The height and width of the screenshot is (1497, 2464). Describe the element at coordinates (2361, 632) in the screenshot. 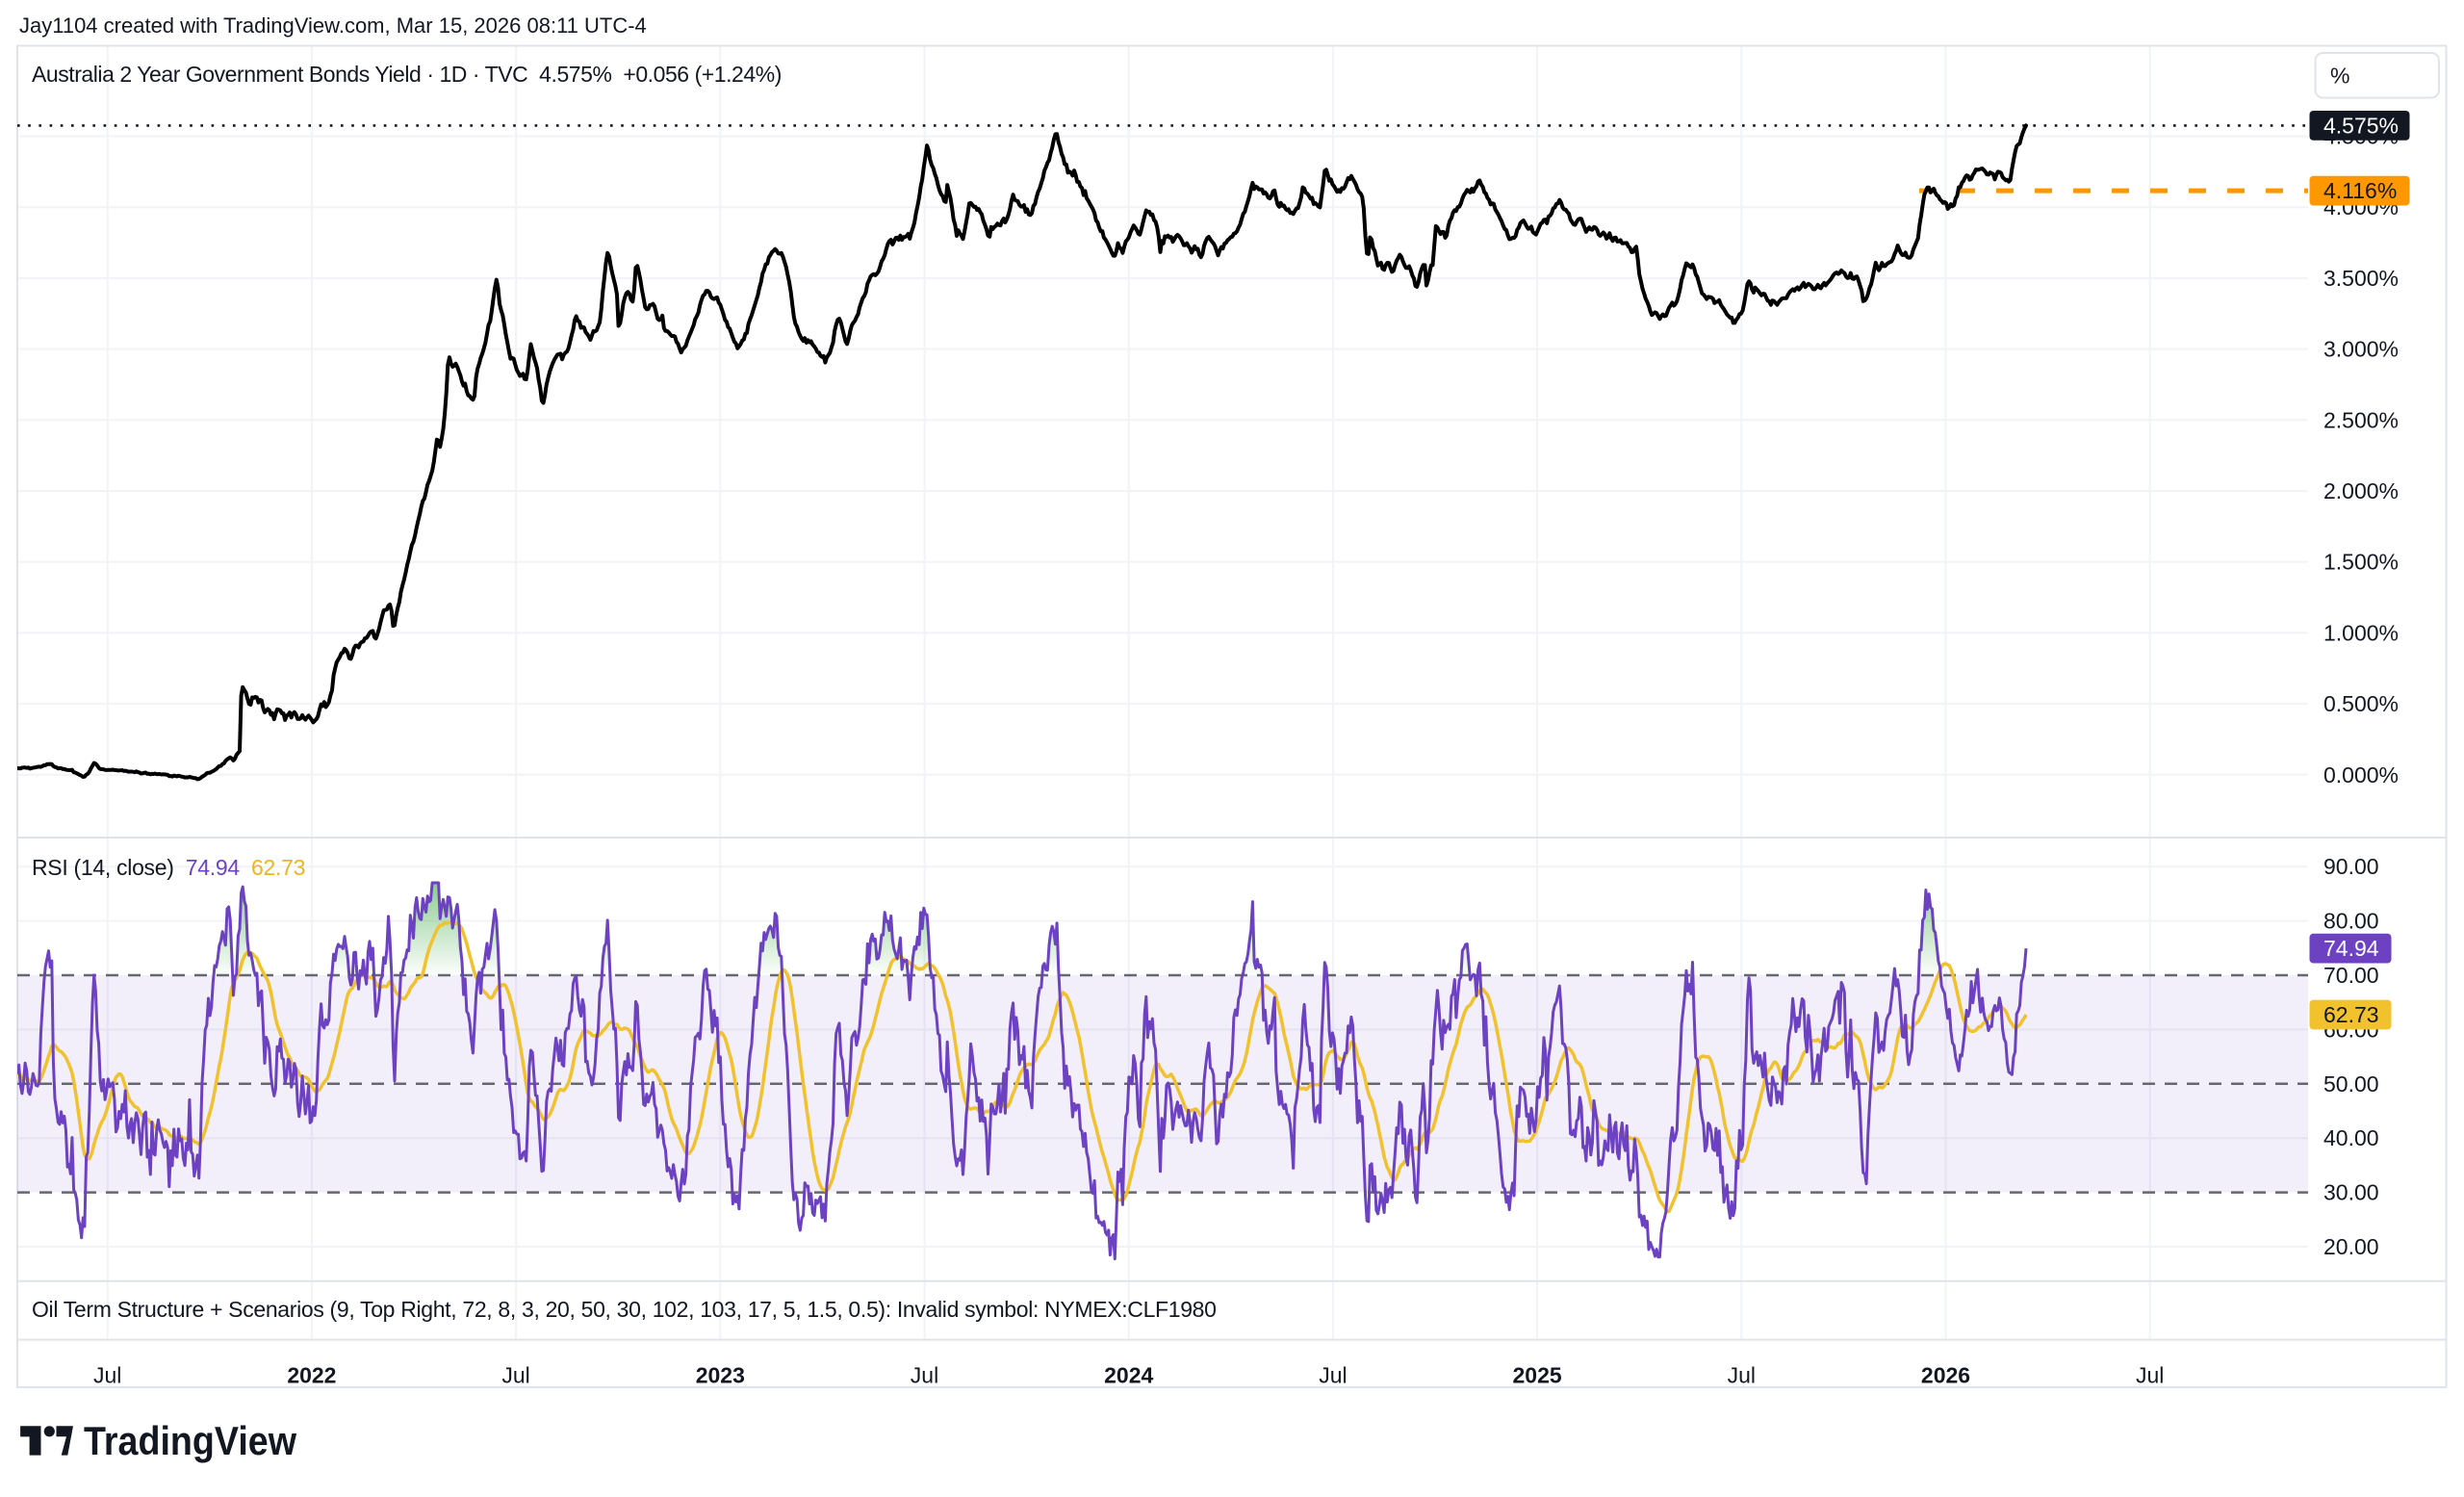

I see `svg-text: 1.000%` at that location.